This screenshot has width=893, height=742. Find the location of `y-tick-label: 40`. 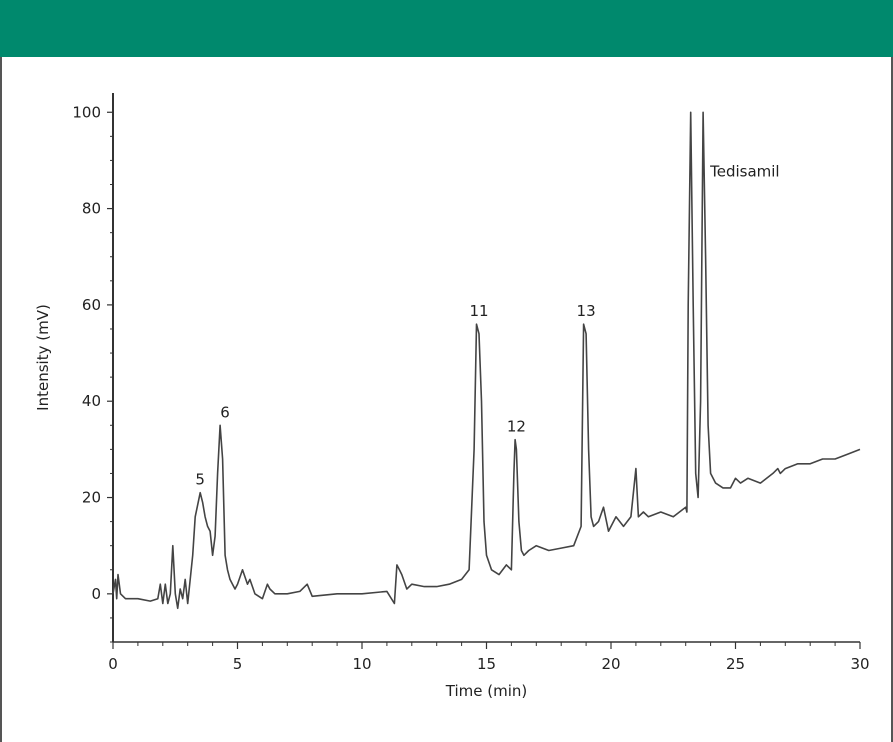

y-tick-label: 40 is located at coordinates (91, 401).